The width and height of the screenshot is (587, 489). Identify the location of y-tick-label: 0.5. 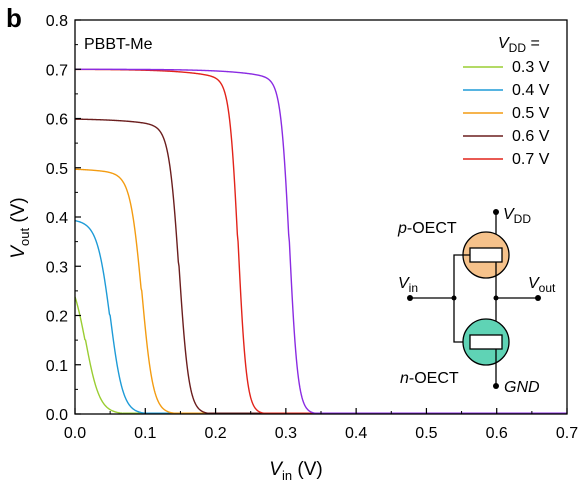
(57, 169).